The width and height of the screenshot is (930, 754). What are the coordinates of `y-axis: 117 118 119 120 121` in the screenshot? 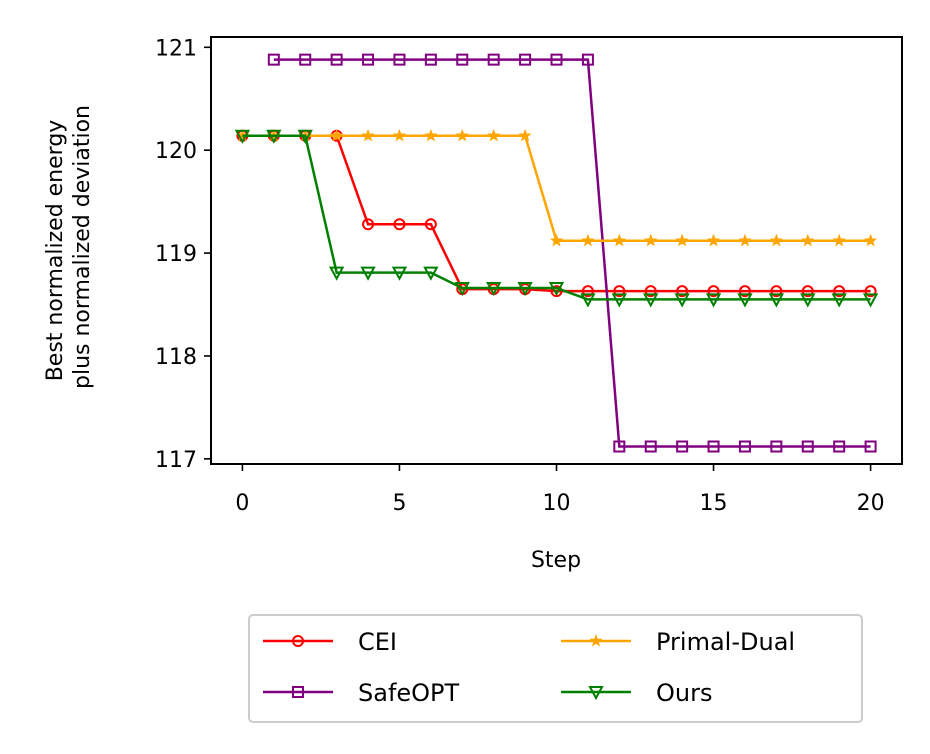 It's located at (183, 254).